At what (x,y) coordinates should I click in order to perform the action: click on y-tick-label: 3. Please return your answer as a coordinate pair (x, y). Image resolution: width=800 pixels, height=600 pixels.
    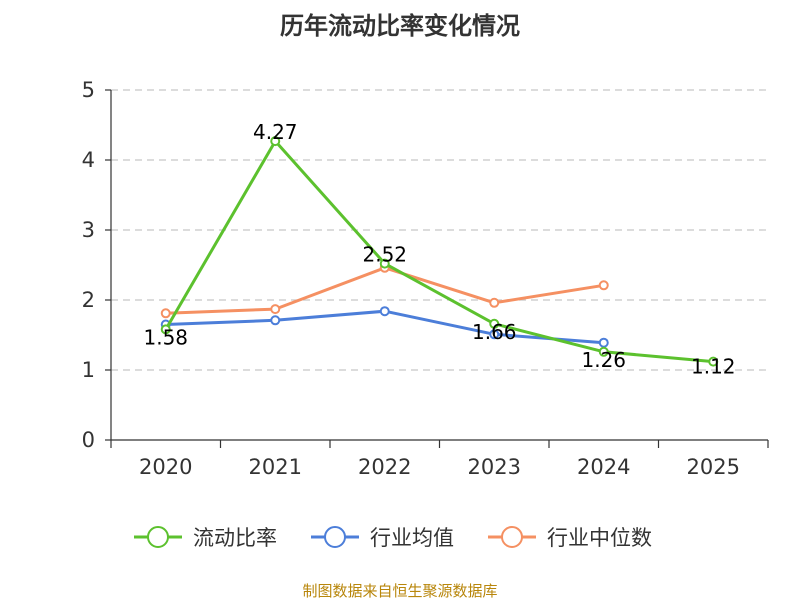
    Looking at the image, I should click on (88, 230).